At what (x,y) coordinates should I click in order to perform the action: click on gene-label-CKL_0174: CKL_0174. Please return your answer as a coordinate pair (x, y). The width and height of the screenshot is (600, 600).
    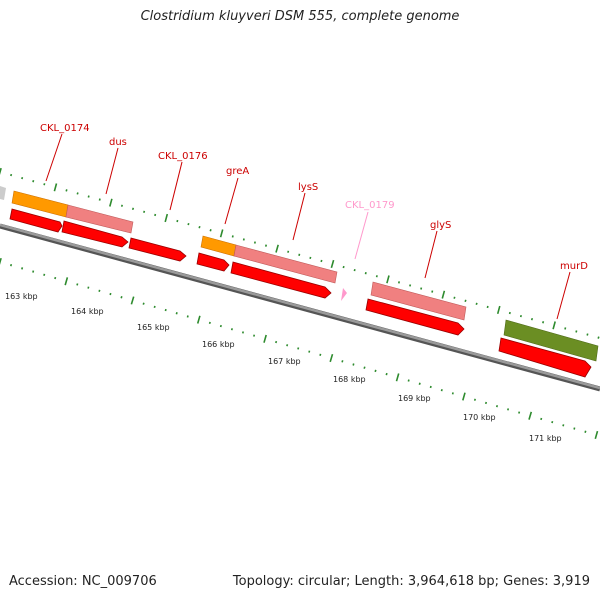
    Looking at the image, I should click on (65, 128).